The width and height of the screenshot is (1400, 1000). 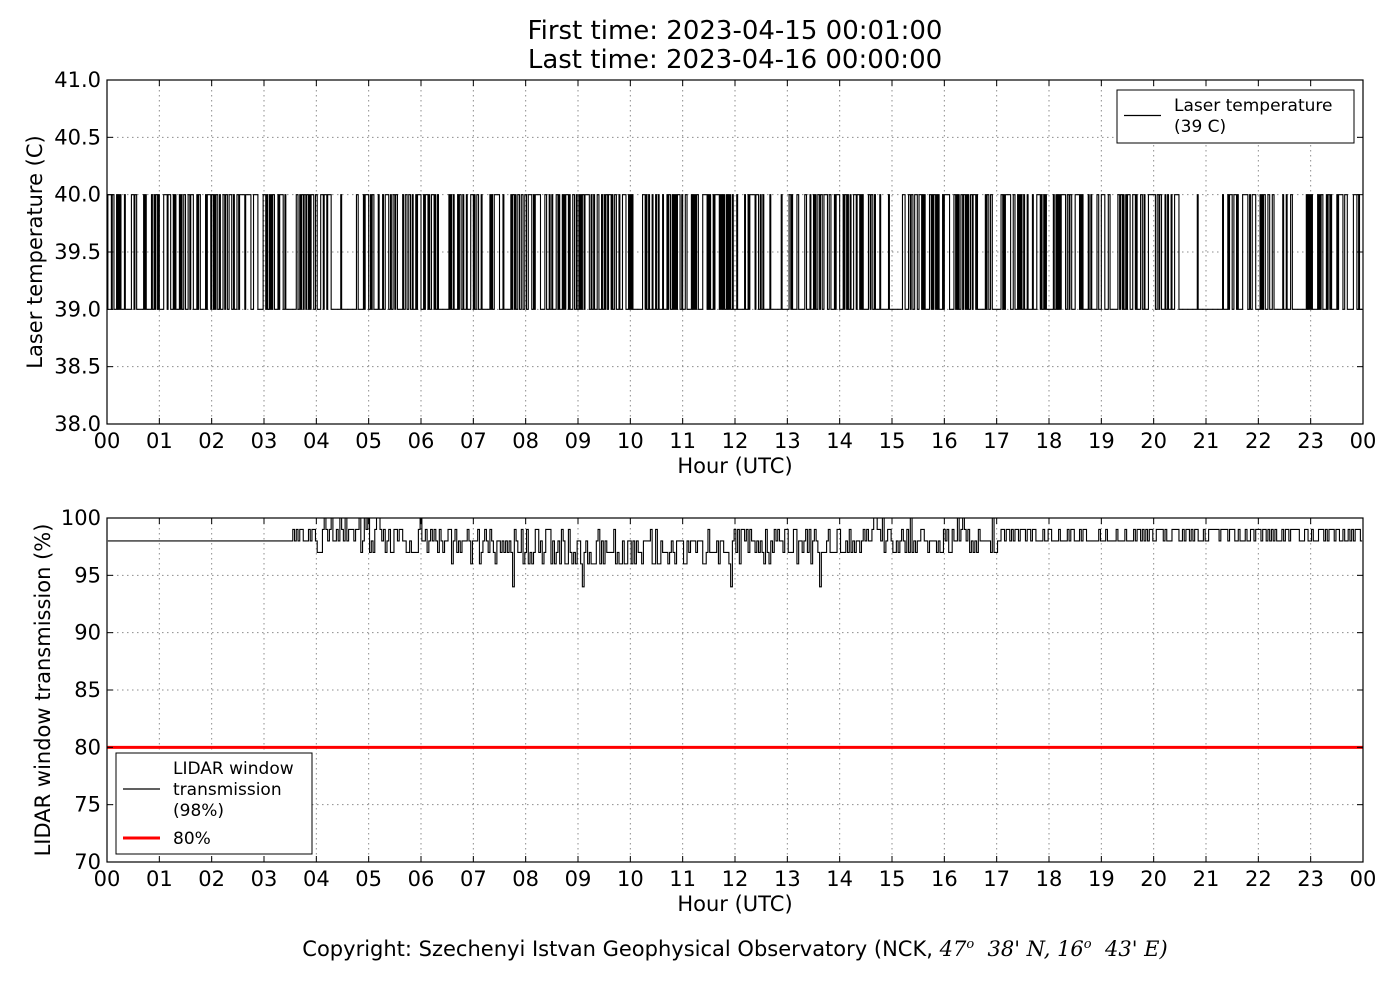 What do you see at coordinates (735, 553) in the screenshot?
I see `series-line-lidar-transmission` at bounding box center [735, 553].